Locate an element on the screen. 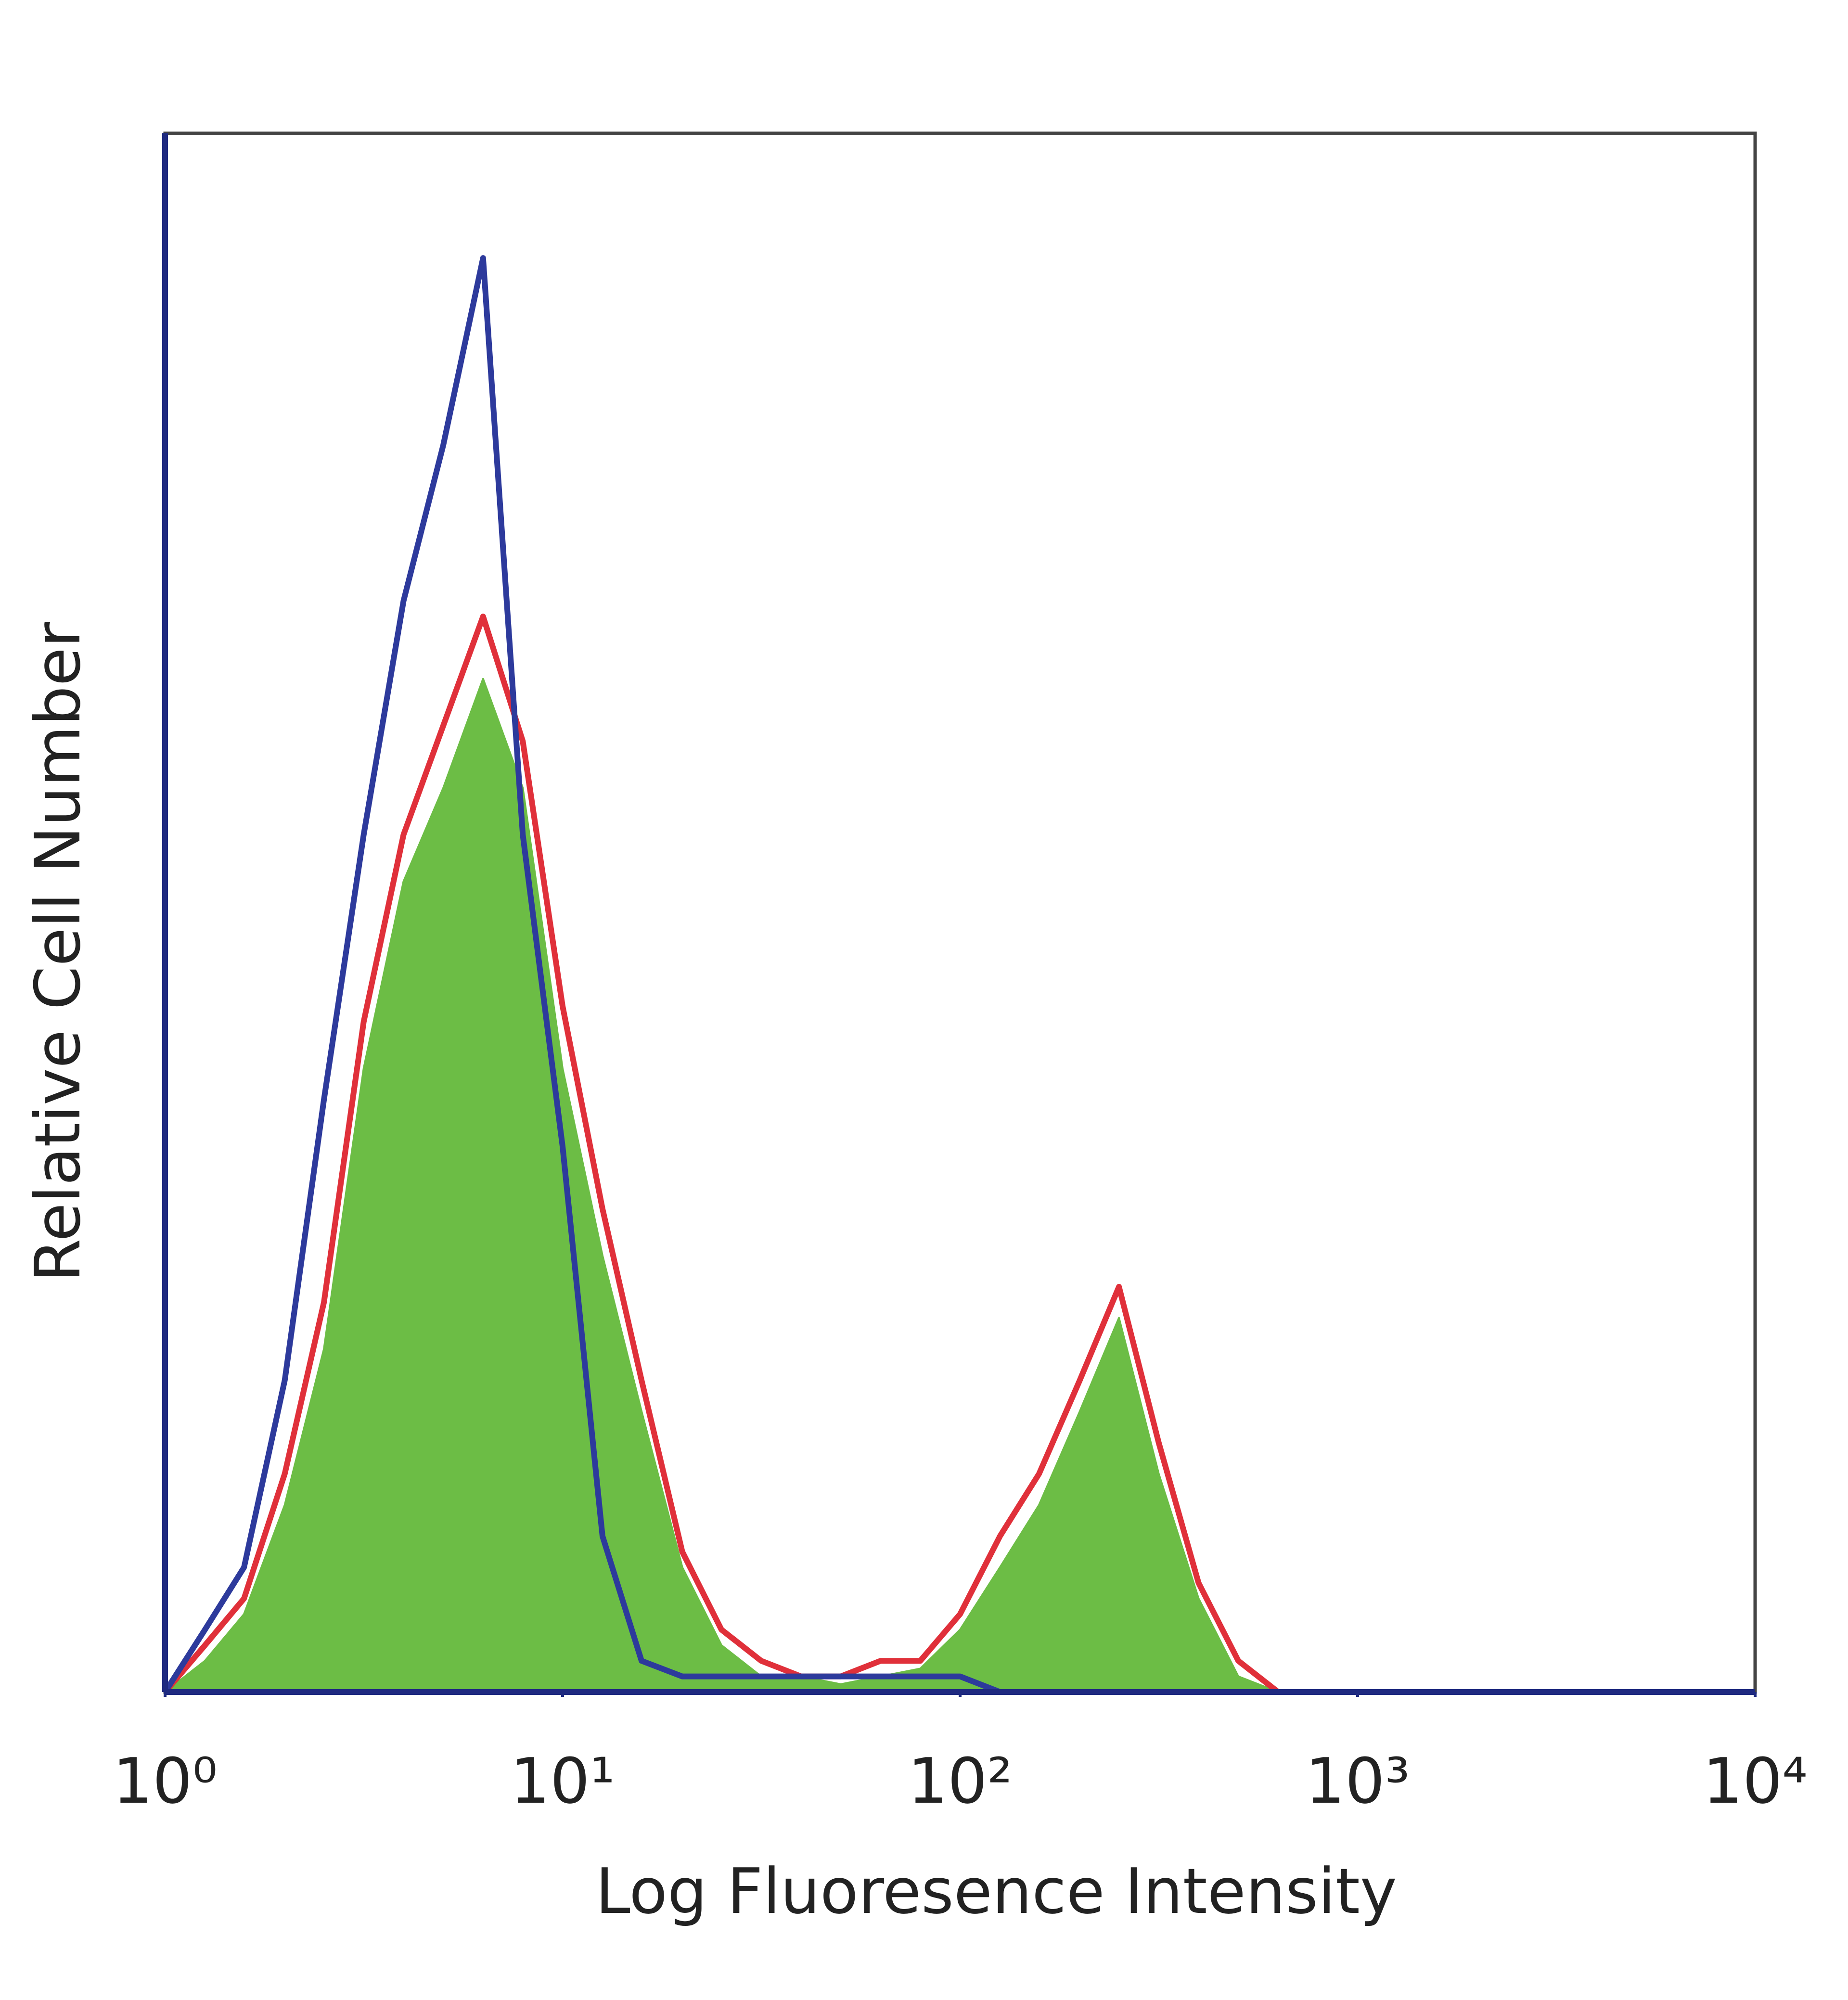 This screenshot has width=1848, height=2000. x-tick-label: 10³ is located at coordinates (1357, 1781).